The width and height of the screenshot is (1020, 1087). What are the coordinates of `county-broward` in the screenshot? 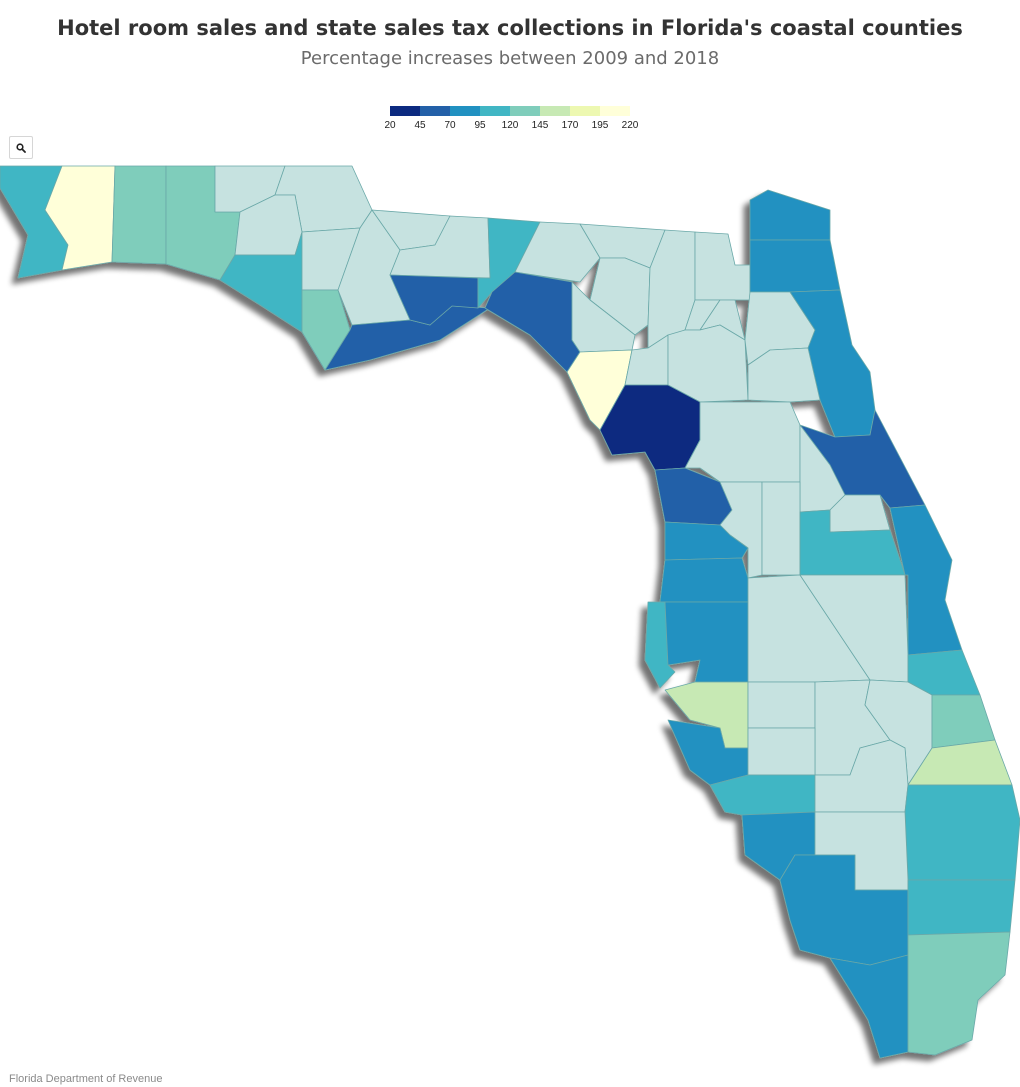 It's located at (961, 907).